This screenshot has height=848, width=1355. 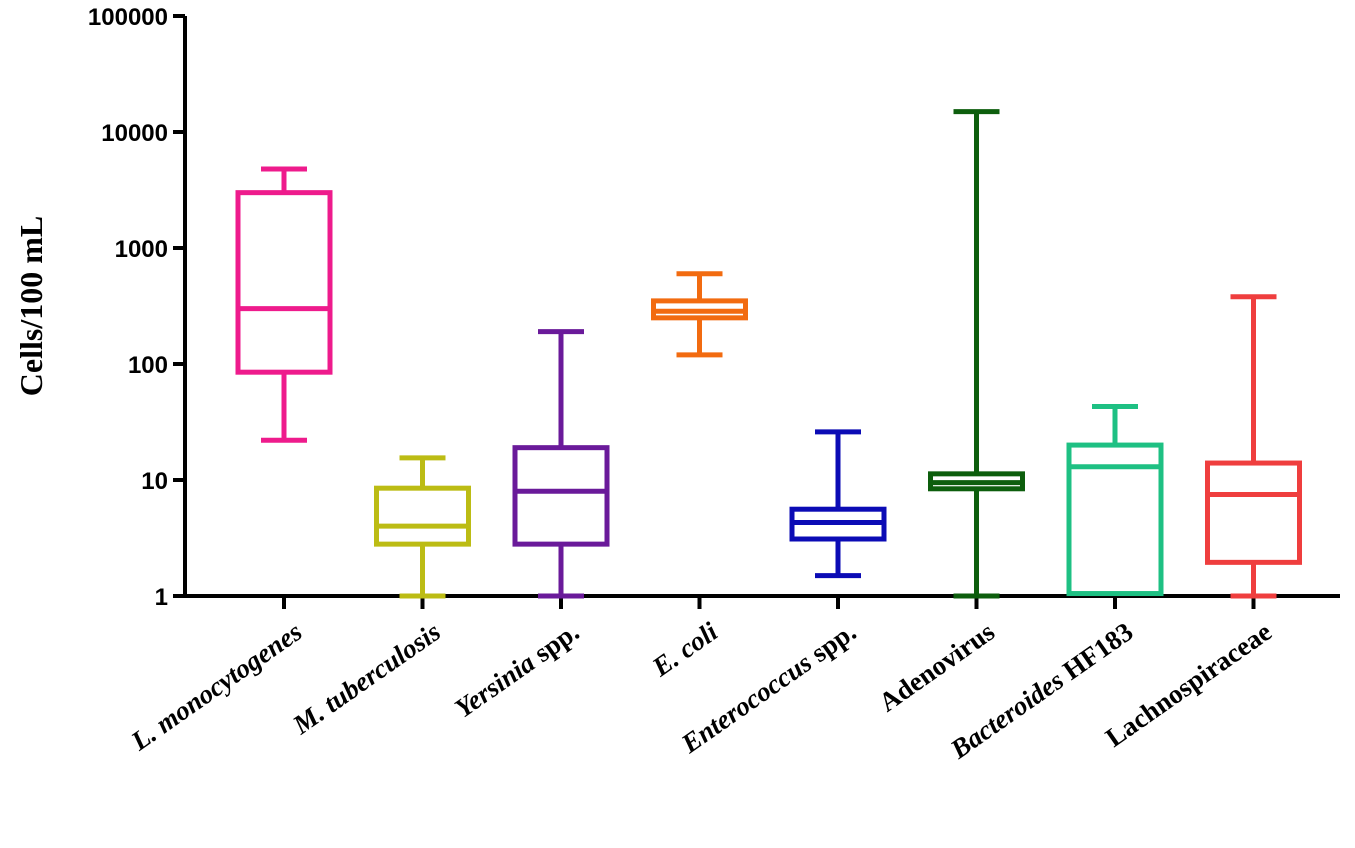 I want to click on box-enterococcus, so click(x=838, y=504).